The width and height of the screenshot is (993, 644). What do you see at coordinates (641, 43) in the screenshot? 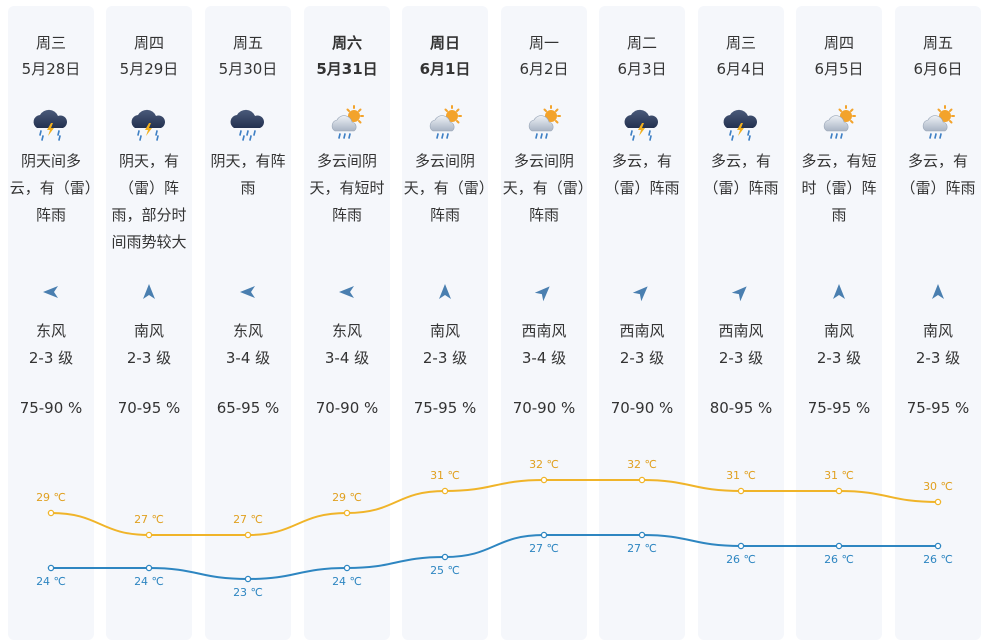
I see `weekday-label: 周二` at bounding box center [641, 43].